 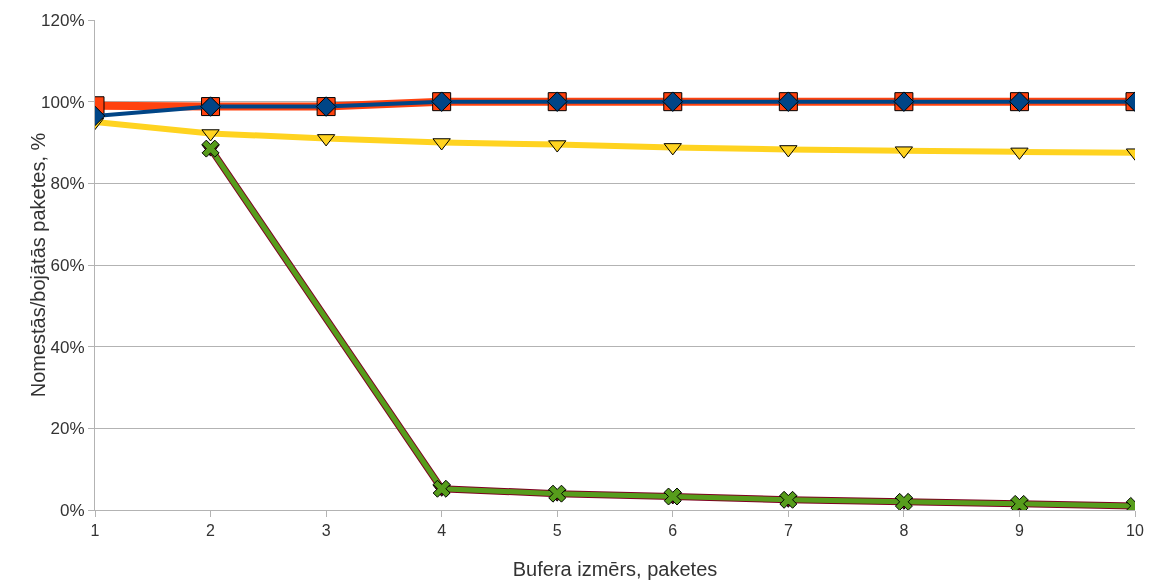 I want to click on x-tick-label: 1, so click(x=95, y=531).